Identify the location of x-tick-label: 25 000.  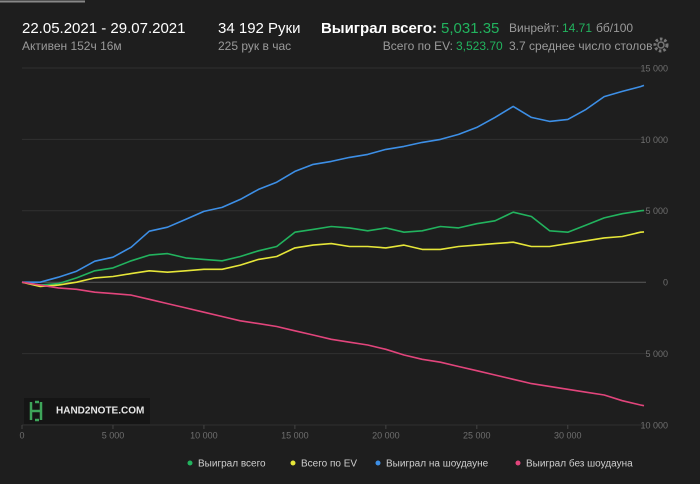
(477, 435).